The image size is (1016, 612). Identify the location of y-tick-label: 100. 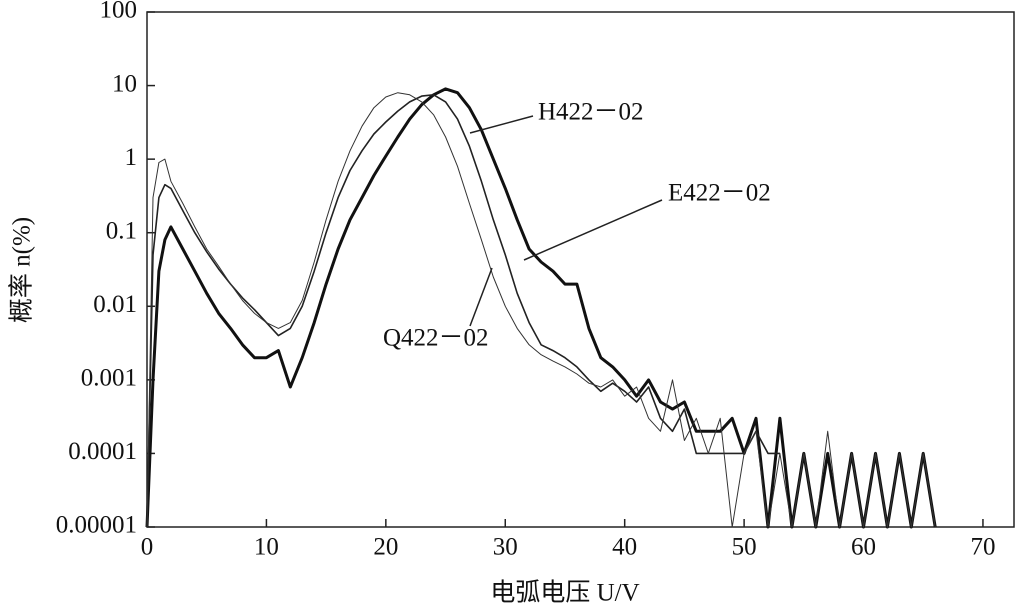
(119, 12).